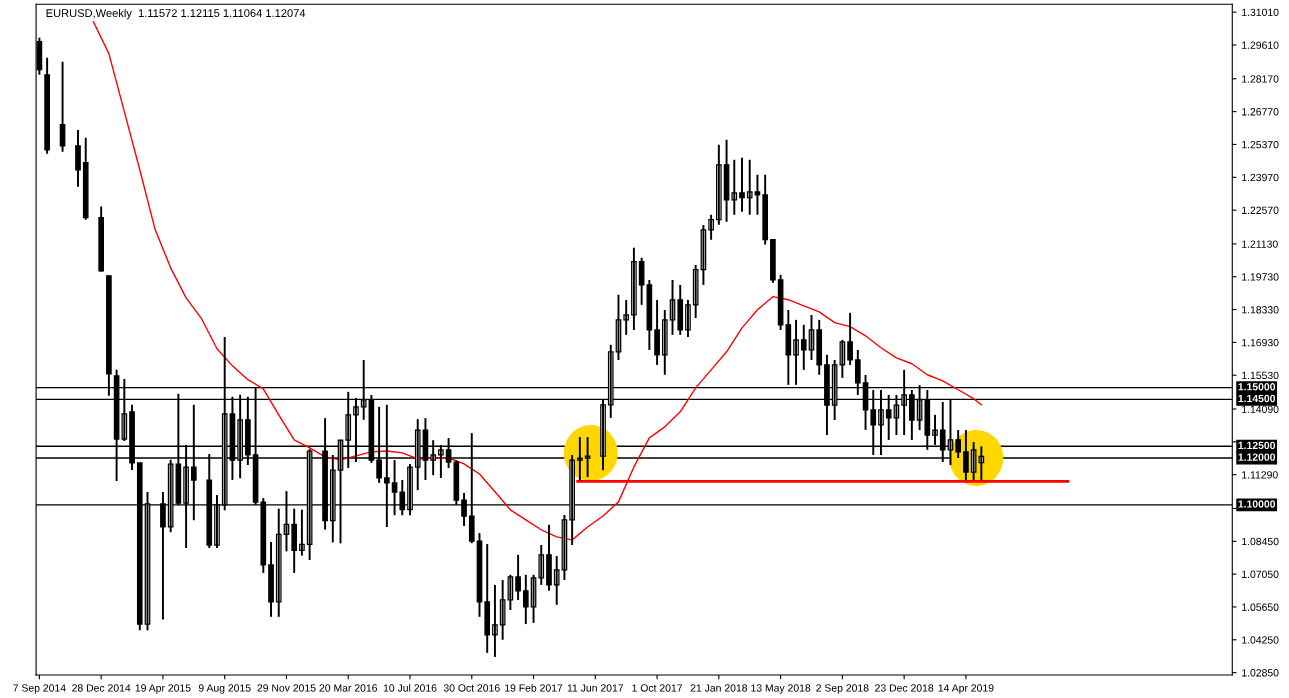 This screenshot has height=698, width=1289. What do you see at coordinates (657, 688) in the screenshot?
I see `x-tick-label: 1 Oct 2017` at bounding box center [657, 688].